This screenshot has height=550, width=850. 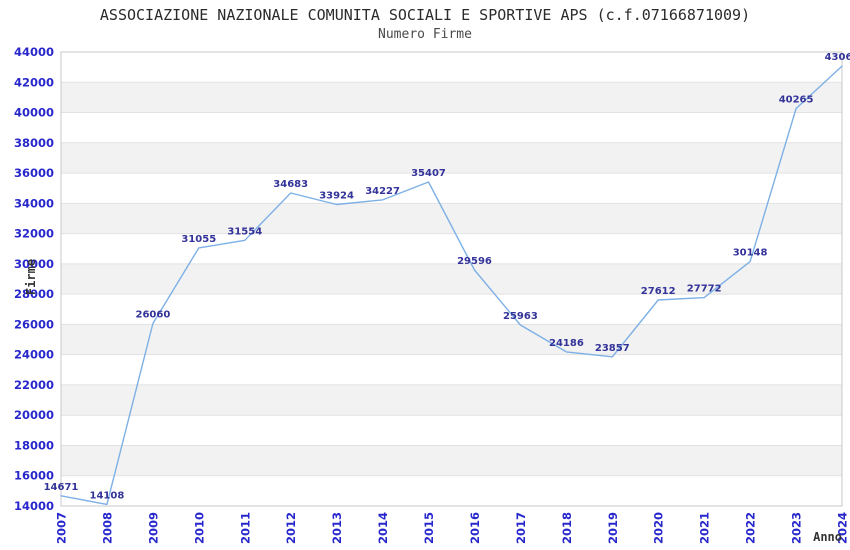 I want to click on x-tick-label: 2016, so click(x=475, y=528).